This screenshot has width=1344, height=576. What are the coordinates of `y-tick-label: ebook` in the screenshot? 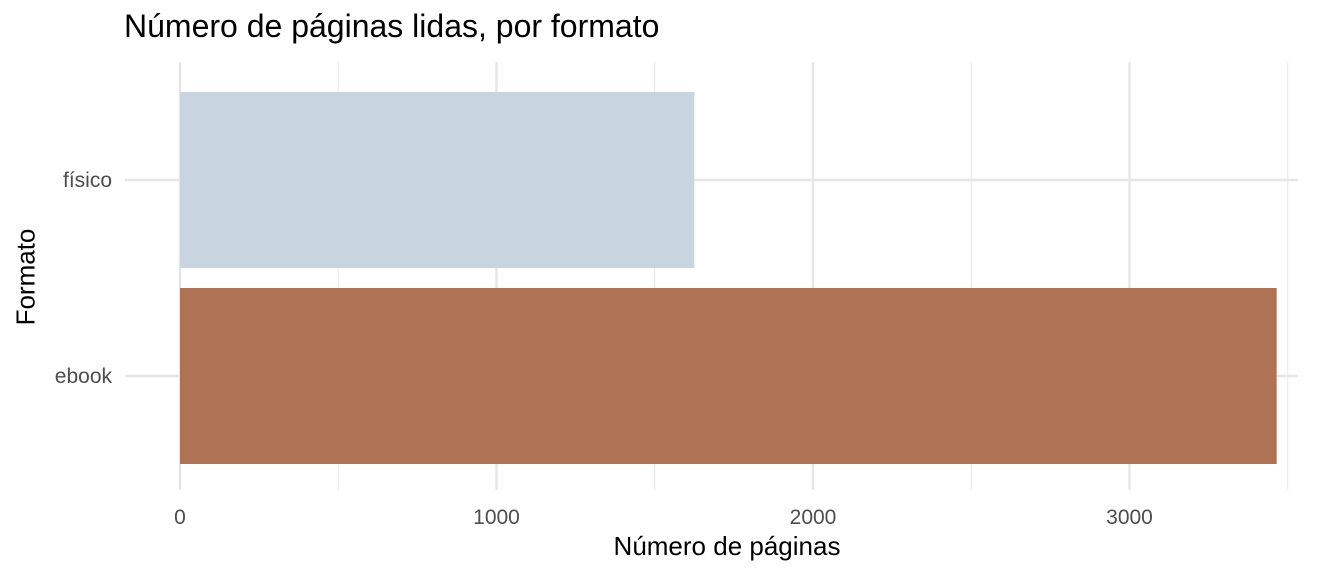 It's located at (84, 376).